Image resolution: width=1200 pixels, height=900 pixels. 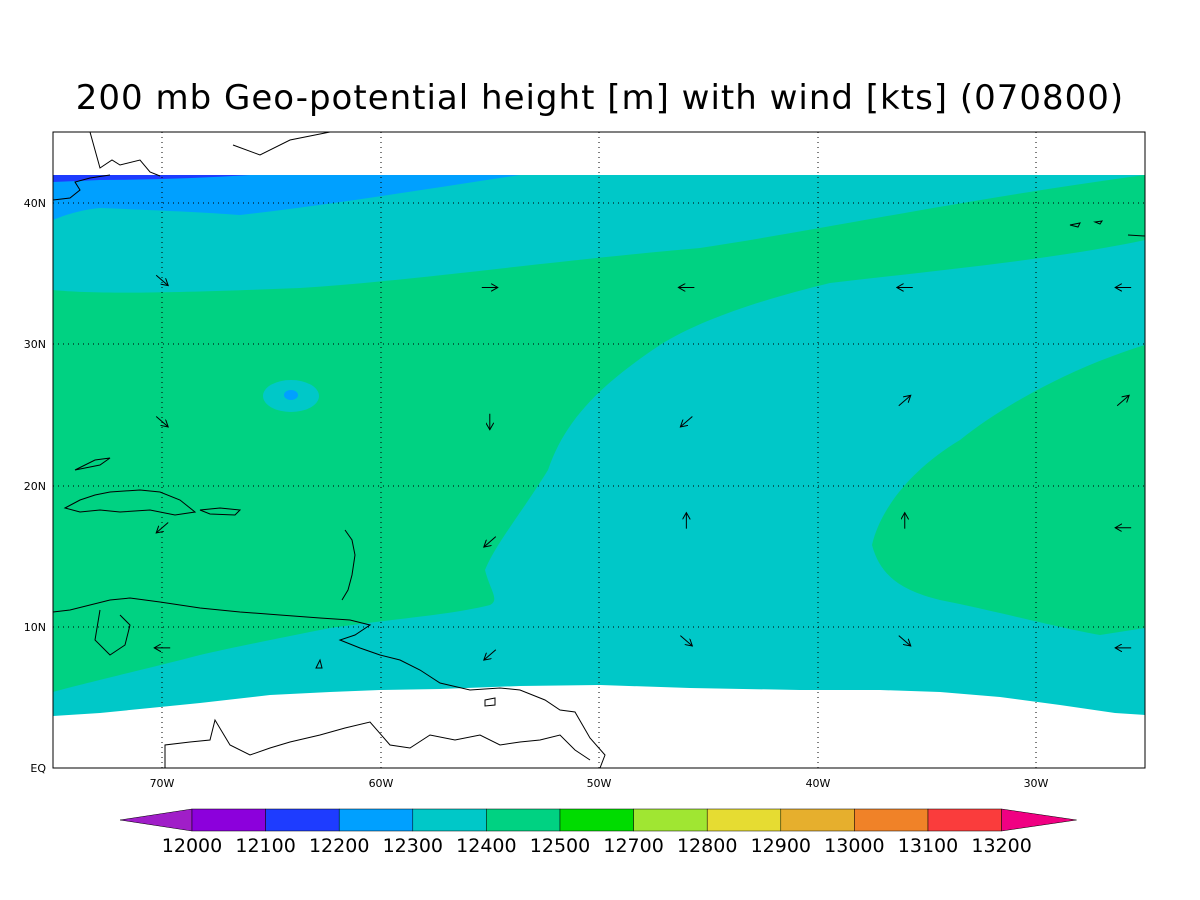 What do you see at coordinates (35, 627) in the screenshot?
I see `lat-label-10n: 10N` at bounding box center [35, 627].